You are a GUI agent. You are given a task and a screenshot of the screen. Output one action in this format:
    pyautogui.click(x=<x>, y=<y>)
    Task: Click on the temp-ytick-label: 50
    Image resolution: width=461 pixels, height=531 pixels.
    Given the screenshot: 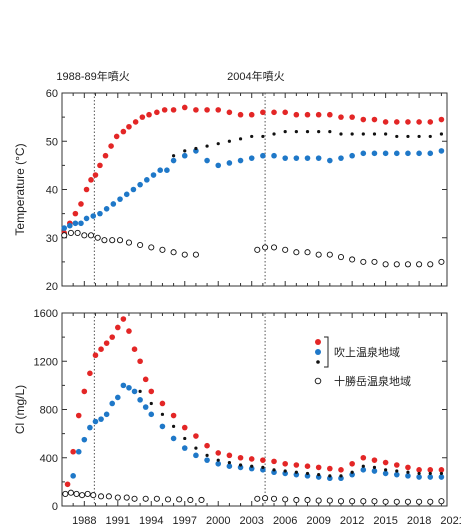 What is the action you would take?
    pyautogui.click(x=52, y=142)
    